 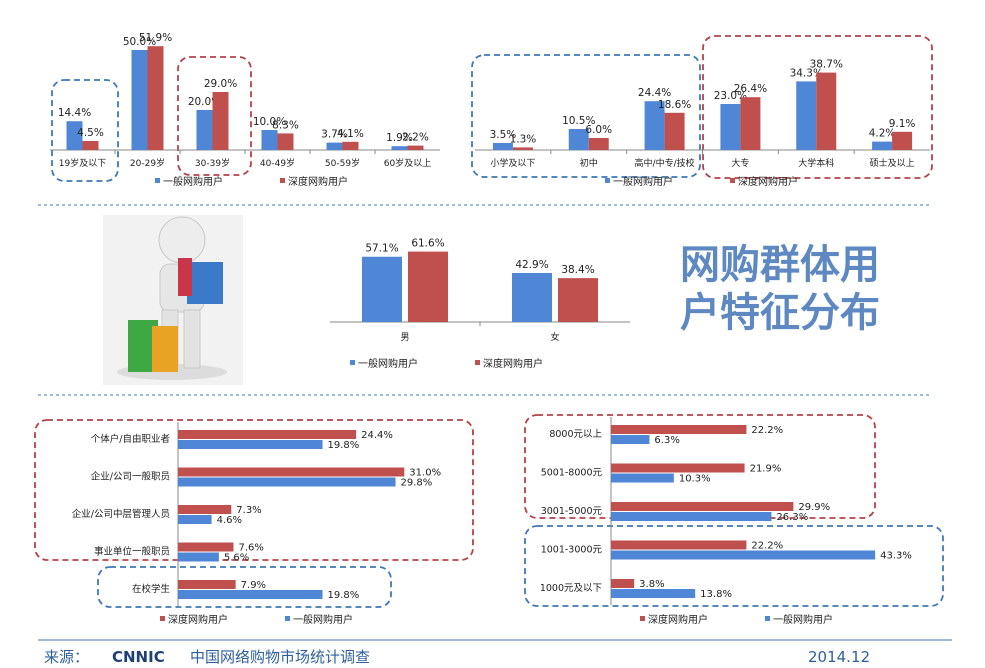 What do you see at coordinates (323, 619) in the screenshot?
I see `occupation-legend-label-general: 一般网购用户` at bounding box center [323, 619].